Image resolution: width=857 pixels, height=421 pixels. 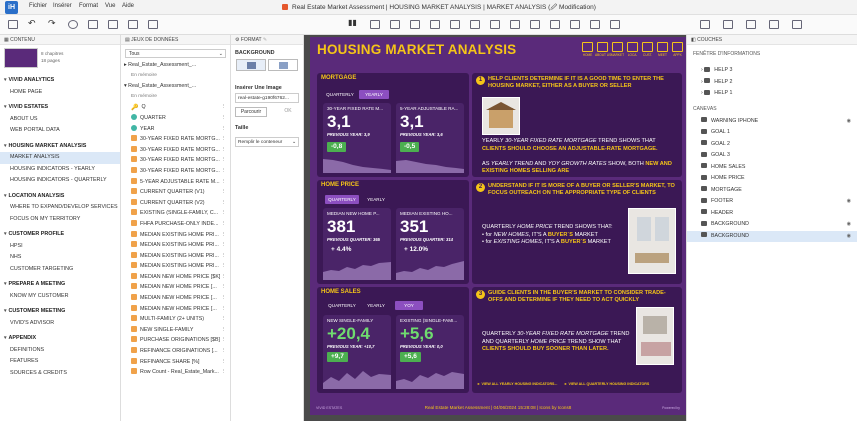 I want to click on page-home: HOME PAGE, so click(x=26, y=91).